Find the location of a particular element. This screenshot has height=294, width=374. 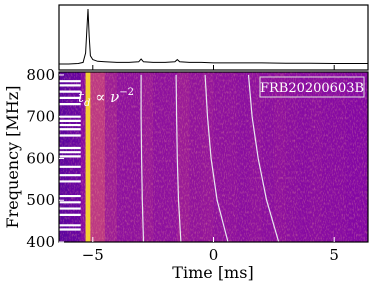

y-tick-label: 500 is located at coordinates (40, 200).